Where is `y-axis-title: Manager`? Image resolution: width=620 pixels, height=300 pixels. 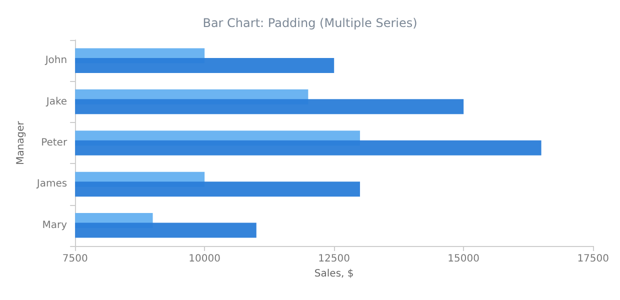 y-axis-title: Manager is located at coordinates (21, 142).